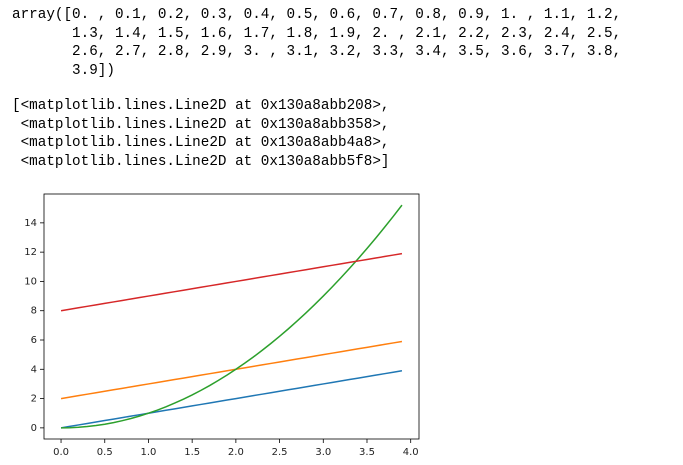  Describe the element at coordinates (149, 452) in the screenshot. I see `x-tick-label: 1.0` at that location.